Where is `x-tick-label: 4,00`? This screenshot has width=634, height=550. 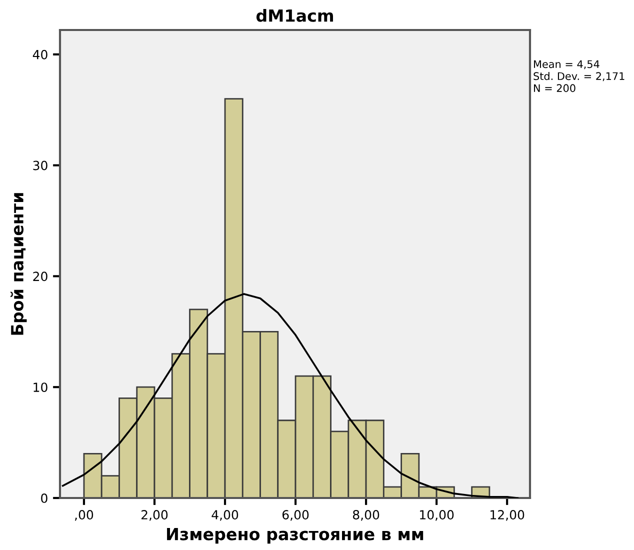 x-tick-label: 4,00 is located at coordinates (225, 515).